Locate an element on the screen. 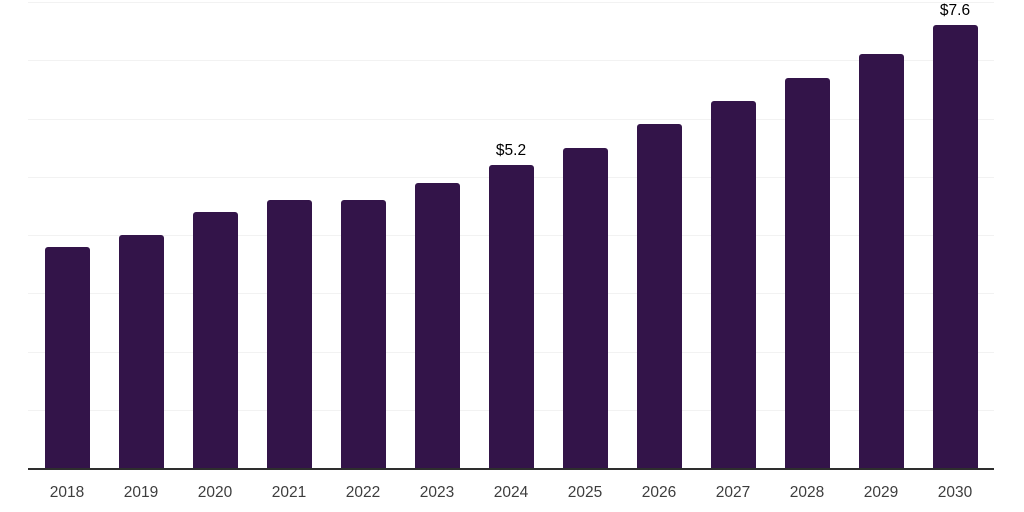 This screenshot has width=1024, height=512. x-tick-label: 2019 is located at coordinates (141, 492).